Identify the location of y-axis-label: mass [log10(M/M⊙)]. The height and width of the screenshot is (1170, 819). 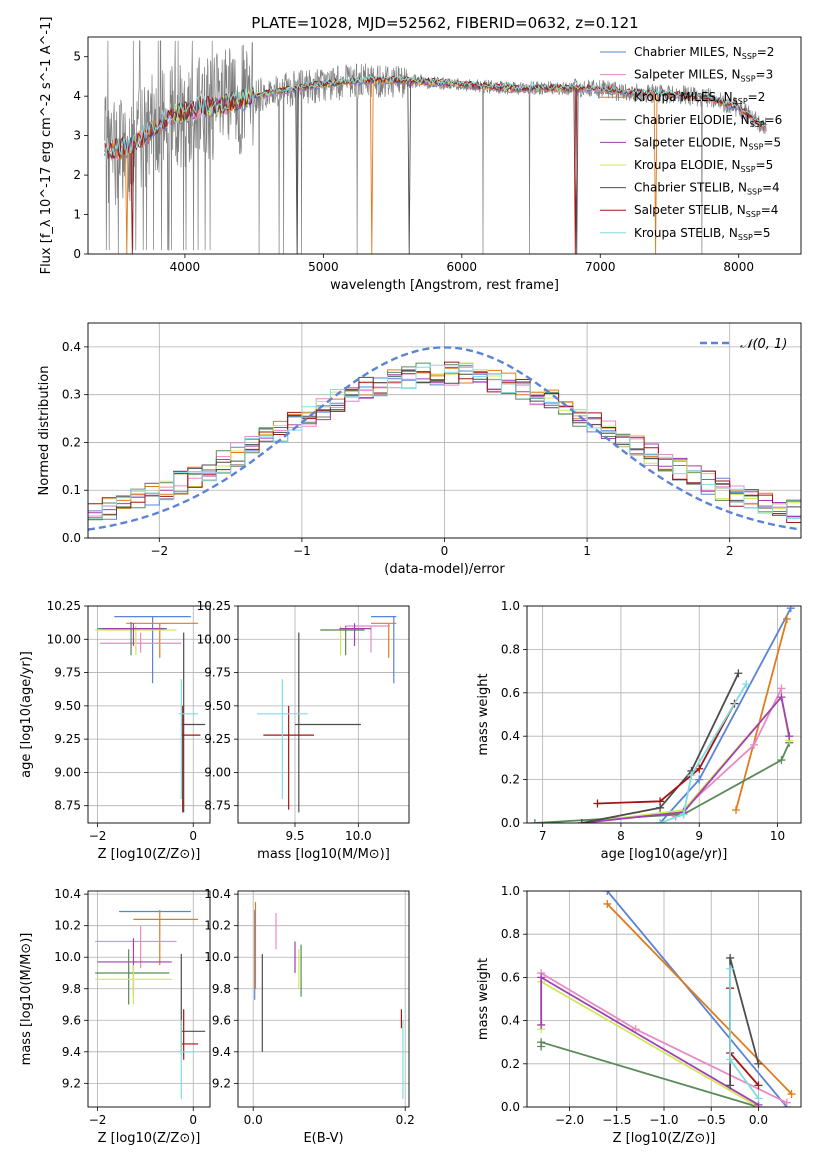
(26, 999).